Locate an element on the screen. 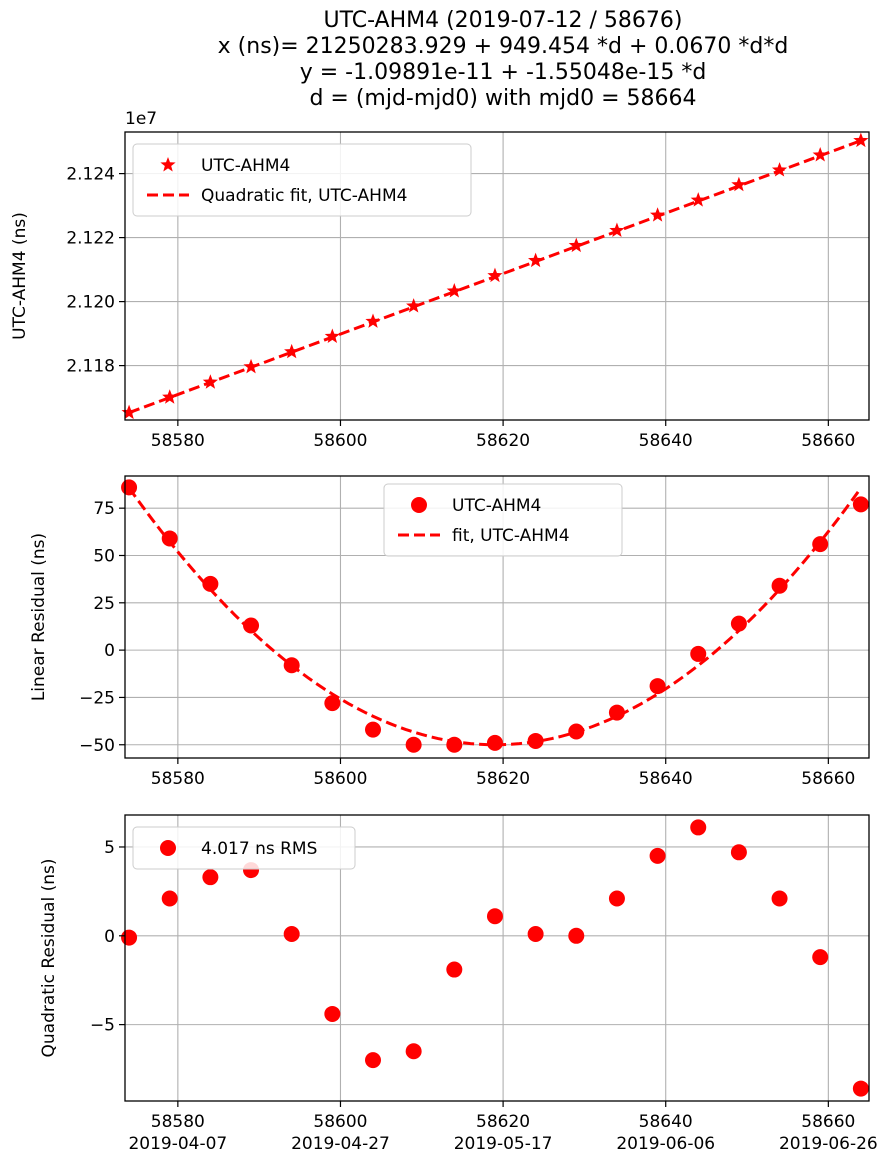 Image resolution: width=894 pixels, height=1164 pixels. legend: UTC-AHM4 Quadratic fit, UTC-AHM4 is located at coordinates (302, 180).